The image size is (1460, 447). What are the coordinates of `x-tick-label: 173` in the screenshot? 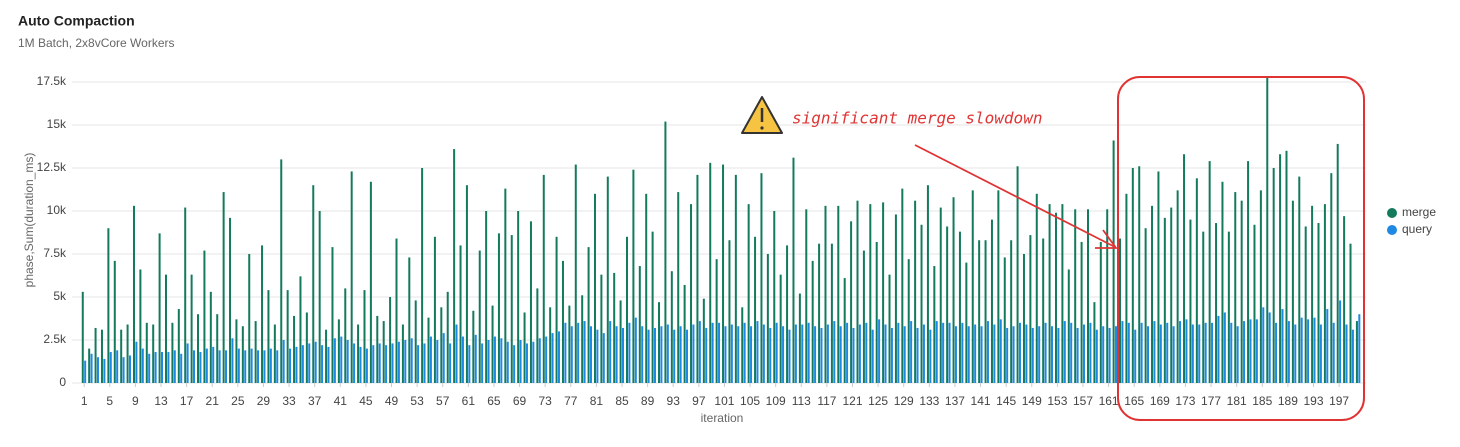 It's located at (1185, 401).